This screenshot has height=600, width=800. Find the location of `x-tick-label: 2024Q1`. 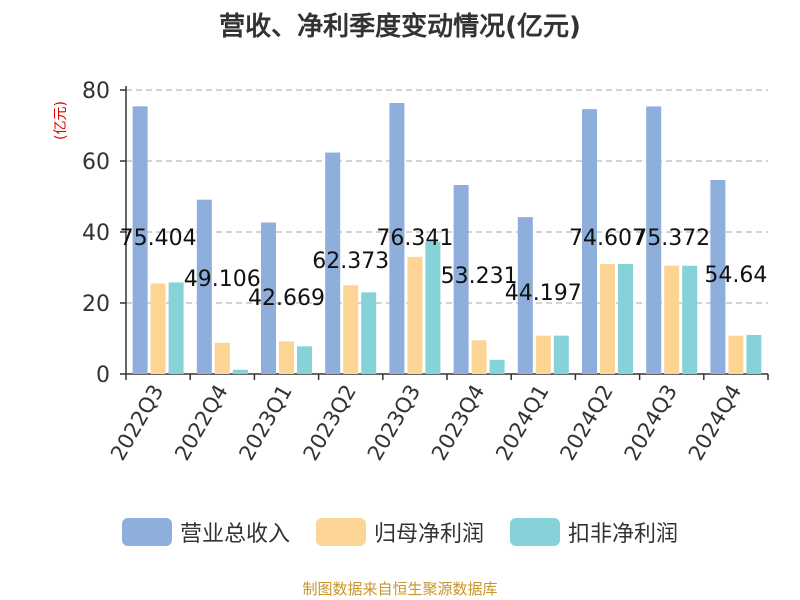

x-tick-label: 2024Q1 is located at coordinates (522, 423).